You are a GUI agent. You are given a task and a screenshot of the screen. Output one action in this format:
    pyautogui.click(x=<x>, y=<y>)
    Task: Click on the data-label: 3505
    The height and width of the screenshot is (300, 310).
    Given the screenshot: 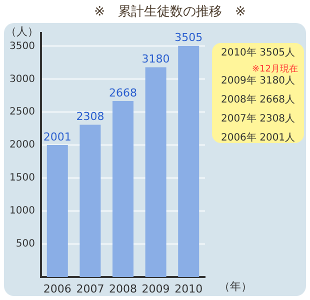 What is the action you would take?
    pyautogui.click(x=188, y=37)
    